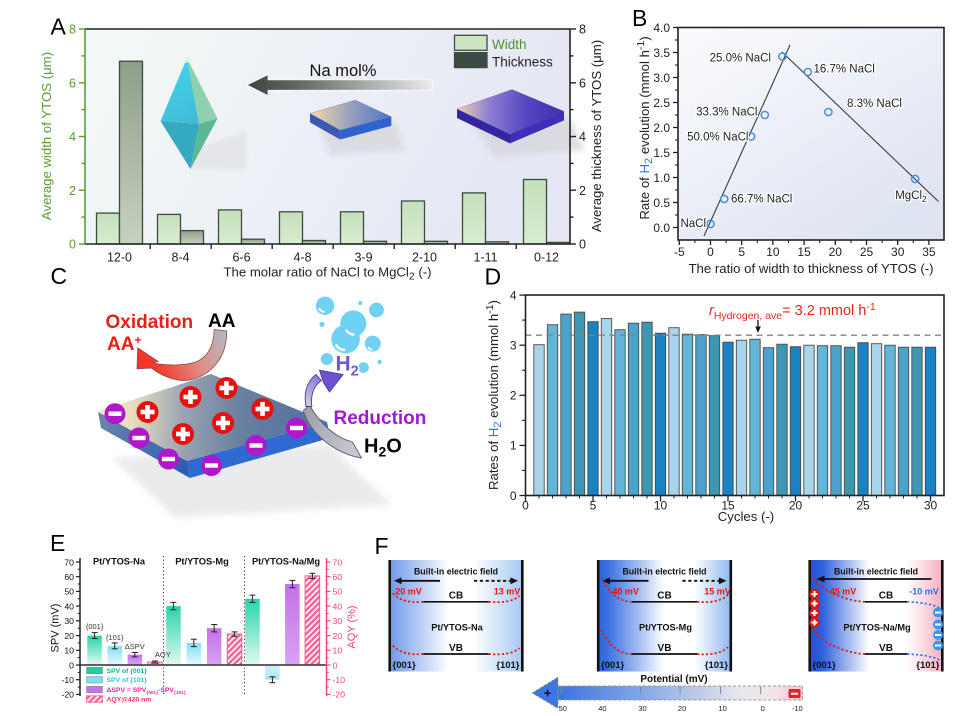 The image size is (955, 716). I want to click on svg-text: 8-4, so click(180, 258).